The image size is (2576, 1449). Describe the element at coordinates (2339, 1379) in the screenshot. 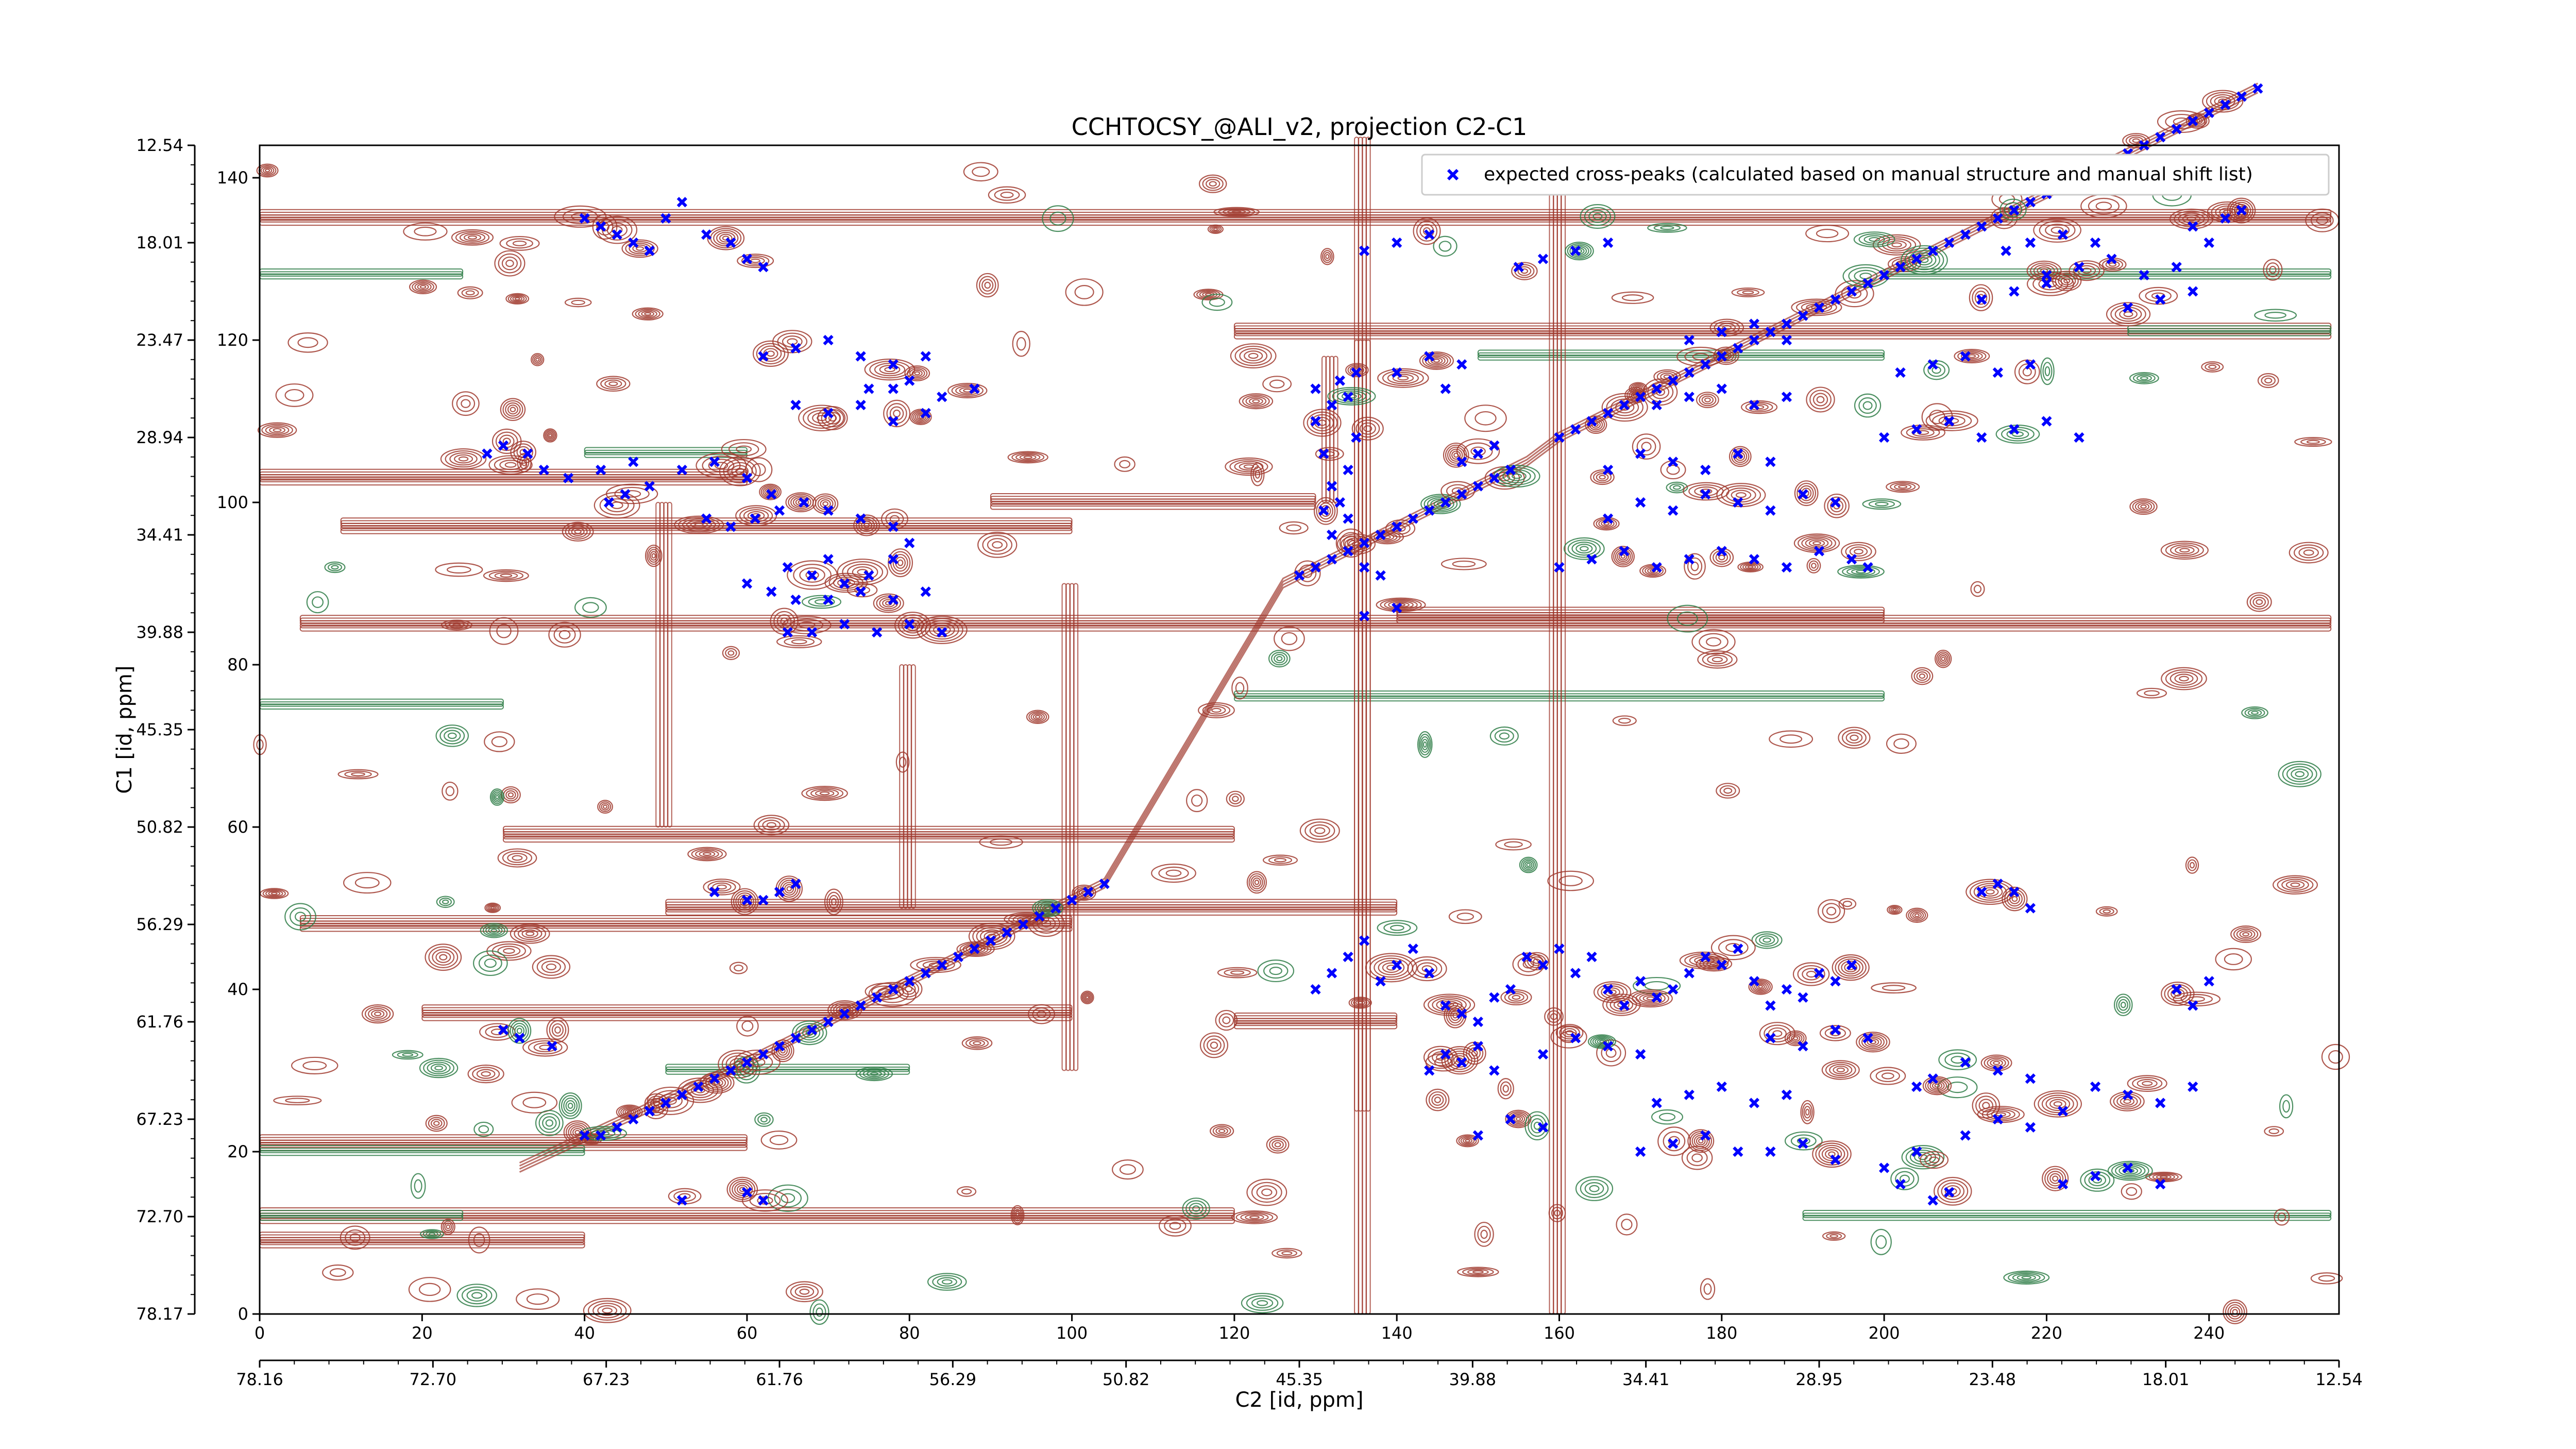

I see `x-ppm-tick-label: 12.54` at that location.